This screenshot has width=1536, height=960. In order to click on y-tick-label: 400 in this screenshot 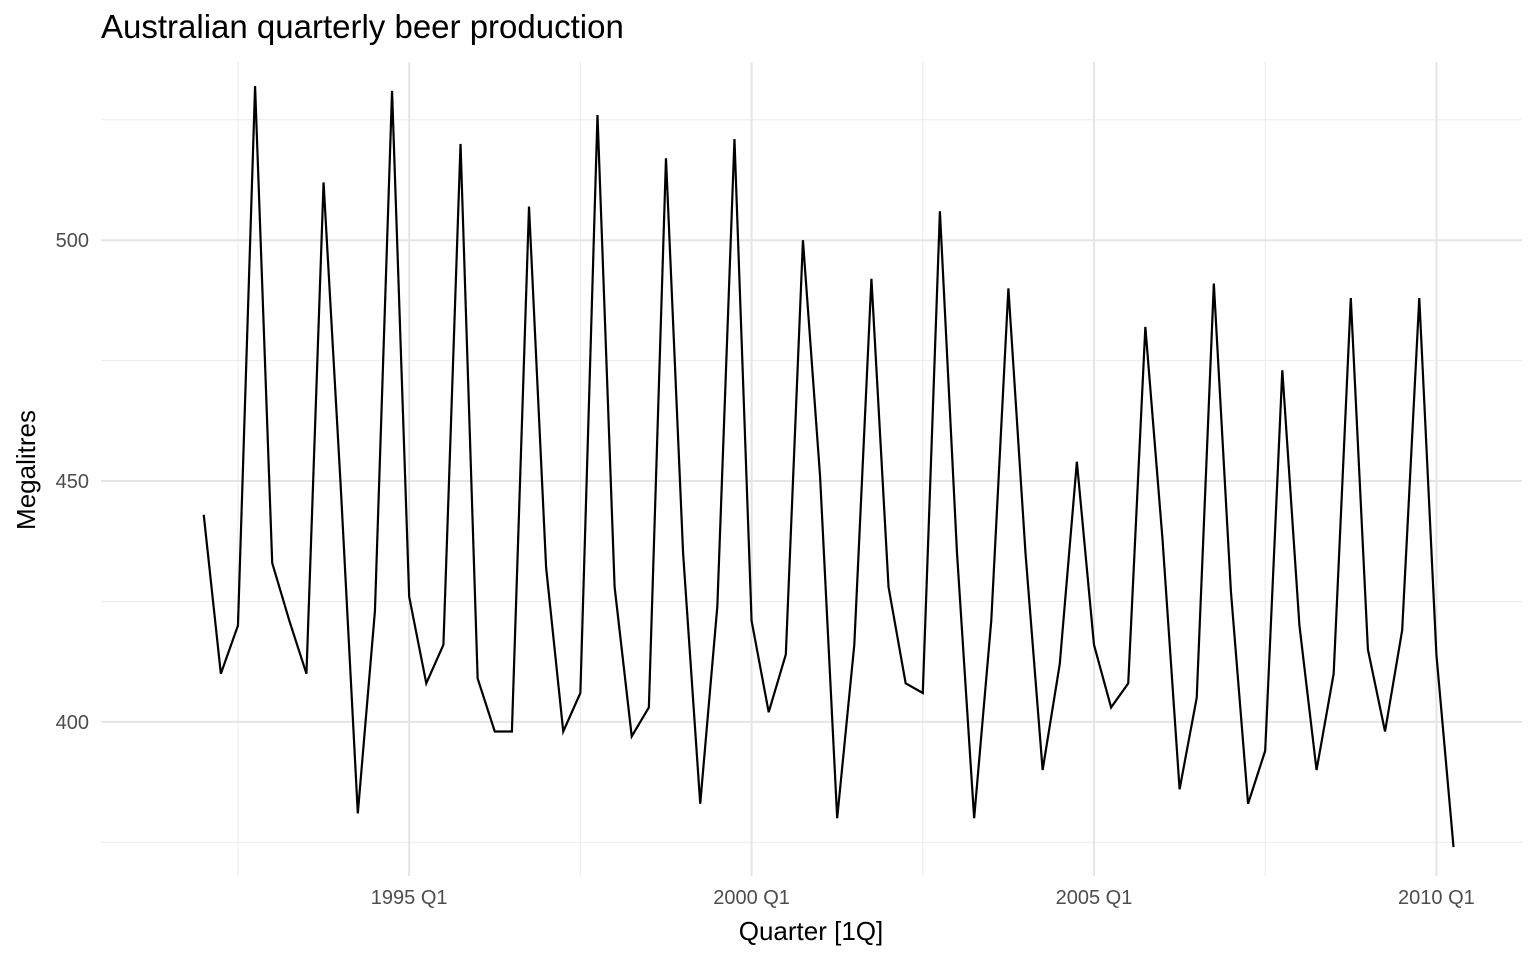, I will do `click(72, 723)`.